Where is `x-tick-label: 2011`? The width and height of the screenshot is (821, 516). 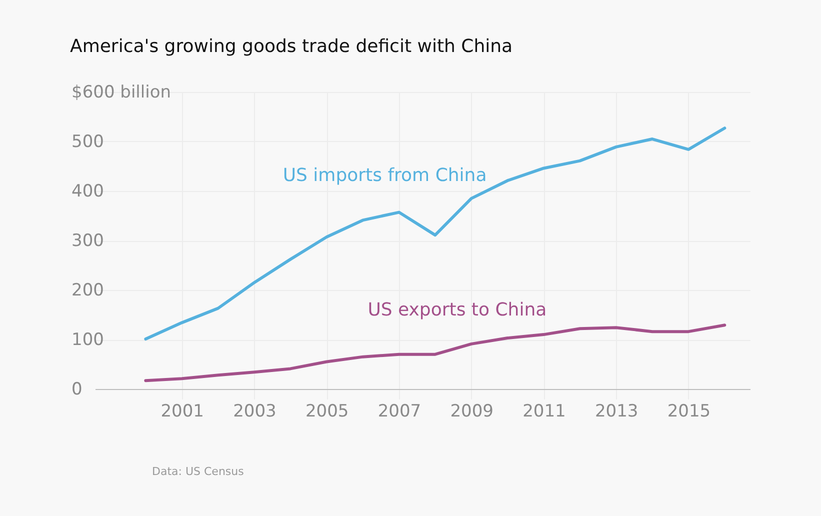 x-tick-label: 2011 is located at coordinates (544, 412).